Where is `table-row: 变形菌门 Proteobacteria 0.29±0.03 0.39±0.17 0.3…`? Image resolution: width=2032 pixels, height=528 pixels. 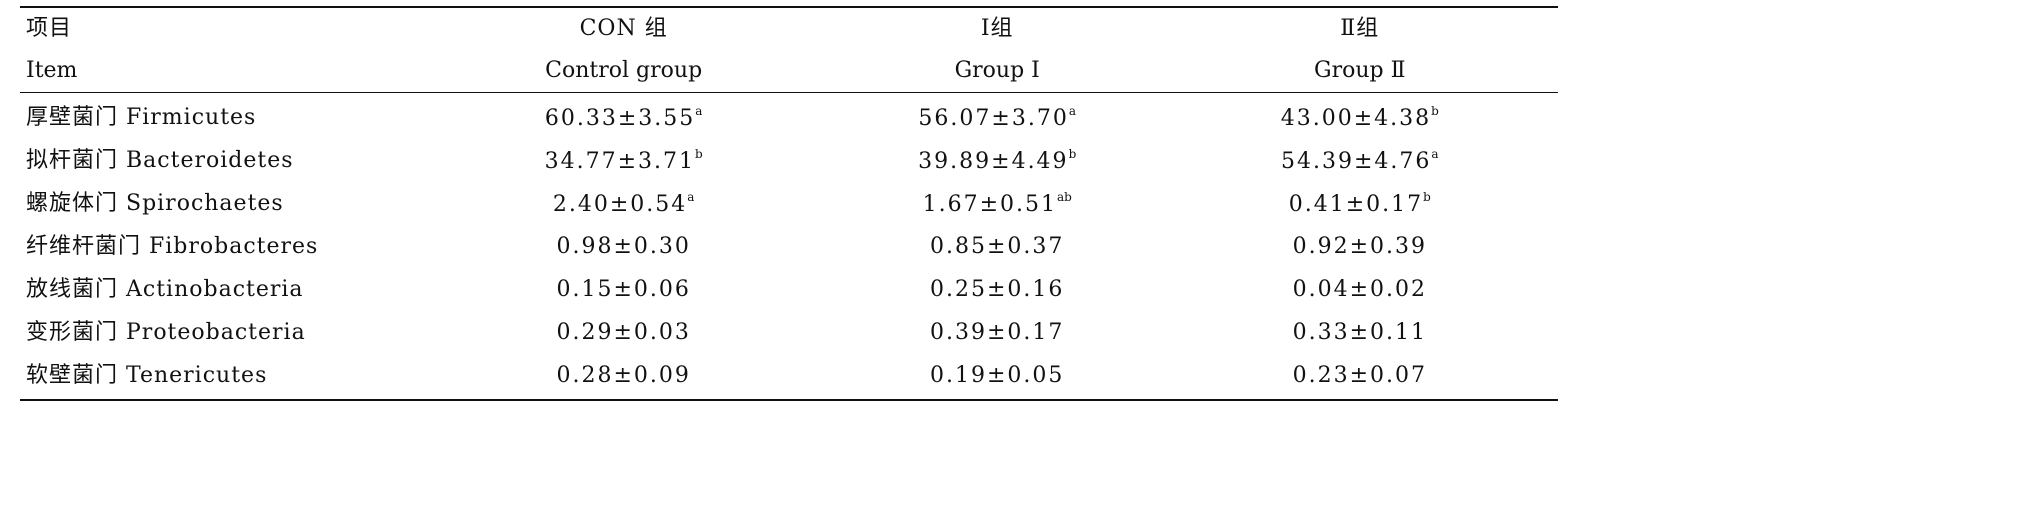
table-row: 变形菌门 Proteobacteria 0.29±0.03 0.39±0.17 0.3… is located at coordinates (789, 332).